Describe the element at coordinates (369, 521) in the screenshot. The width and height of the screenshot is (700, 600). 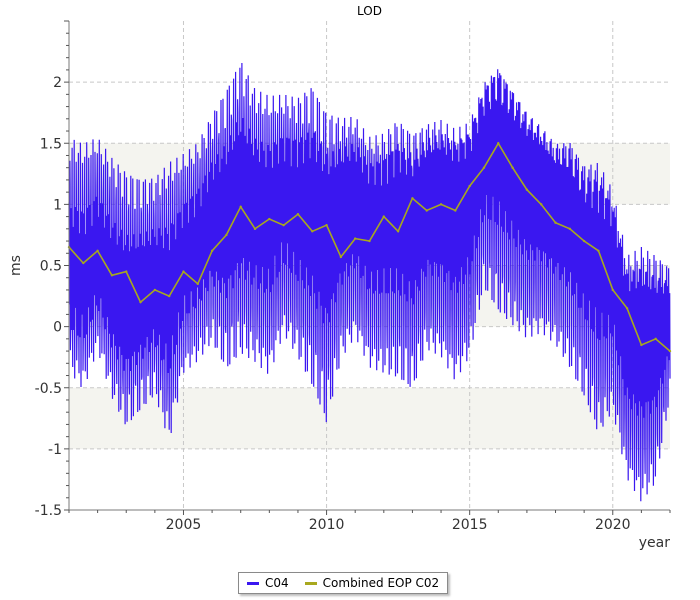
I see `x-axis-ticks: 2005 2010 2015 2020` at that location.